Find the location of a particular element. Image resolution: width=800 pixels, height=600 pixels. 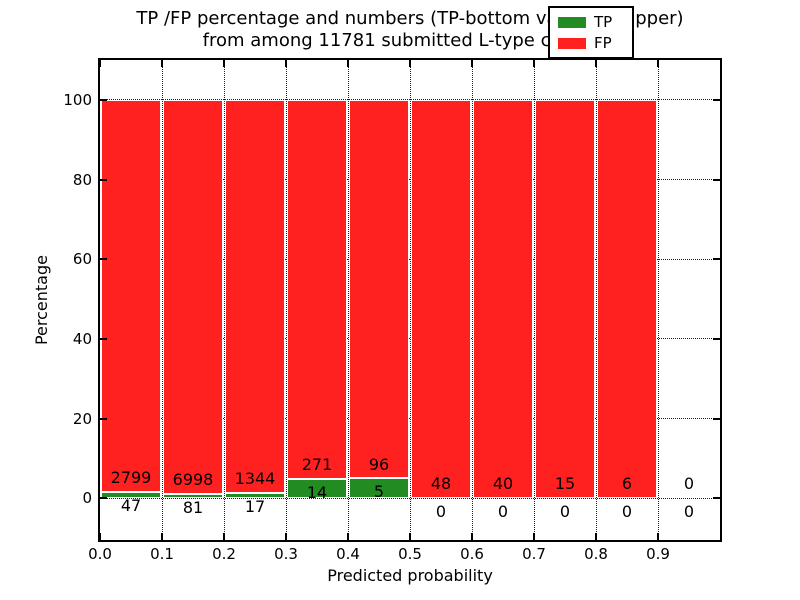

x-tick-label: 0.1 is located at coordinates (162, 554).